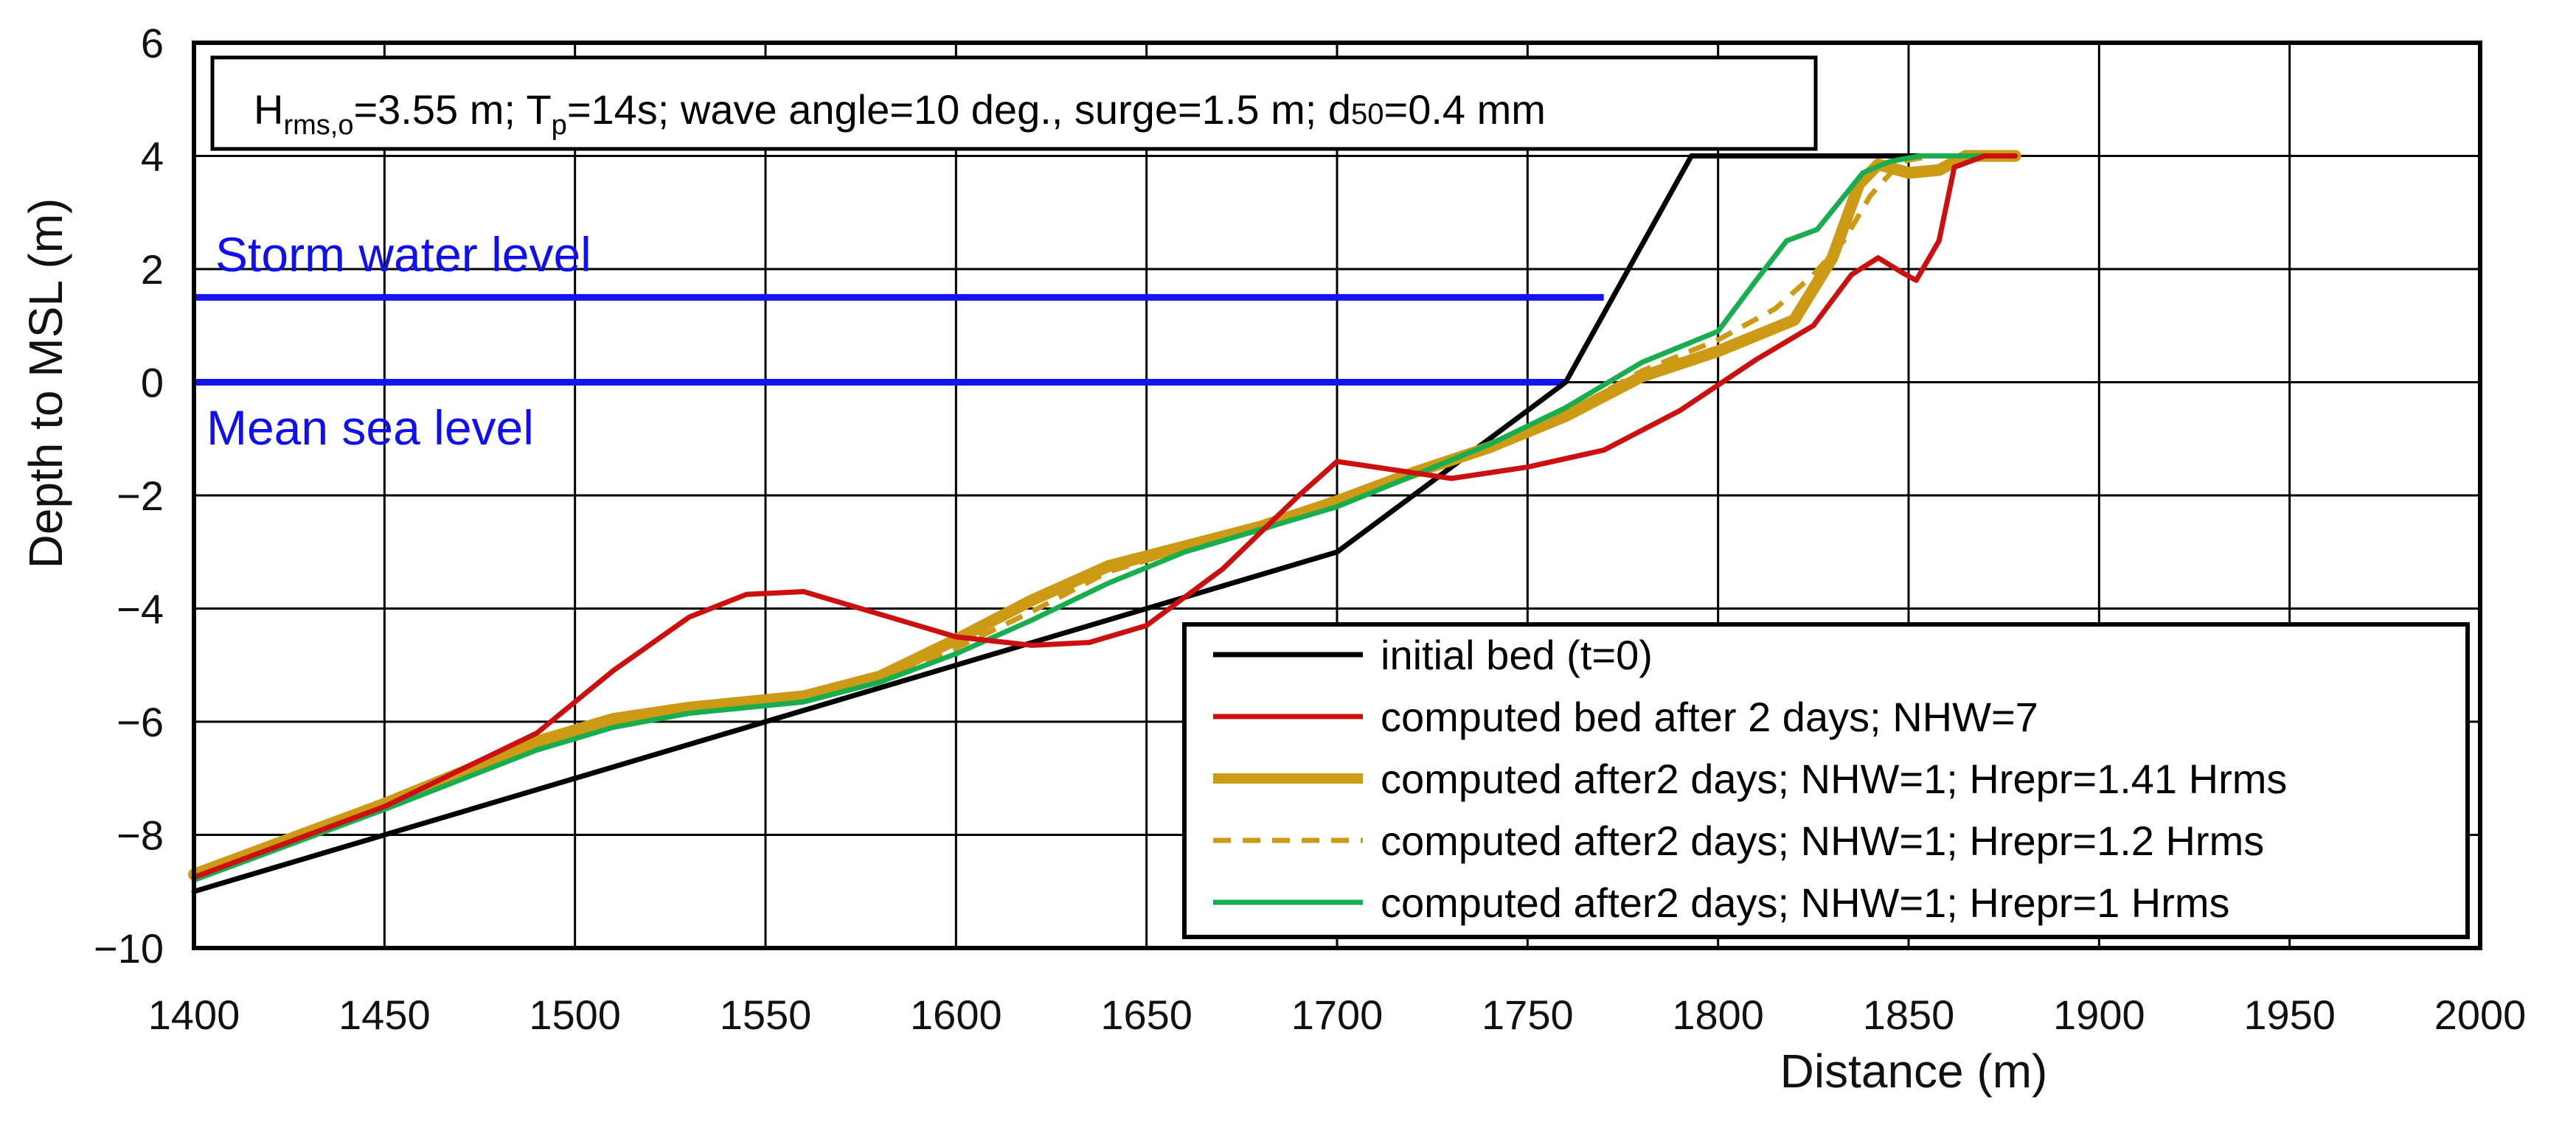 Image resolution: width=2576 pixels, height=1122 pixels. I want to click on y-tick-label: −10, so click(129, 948).